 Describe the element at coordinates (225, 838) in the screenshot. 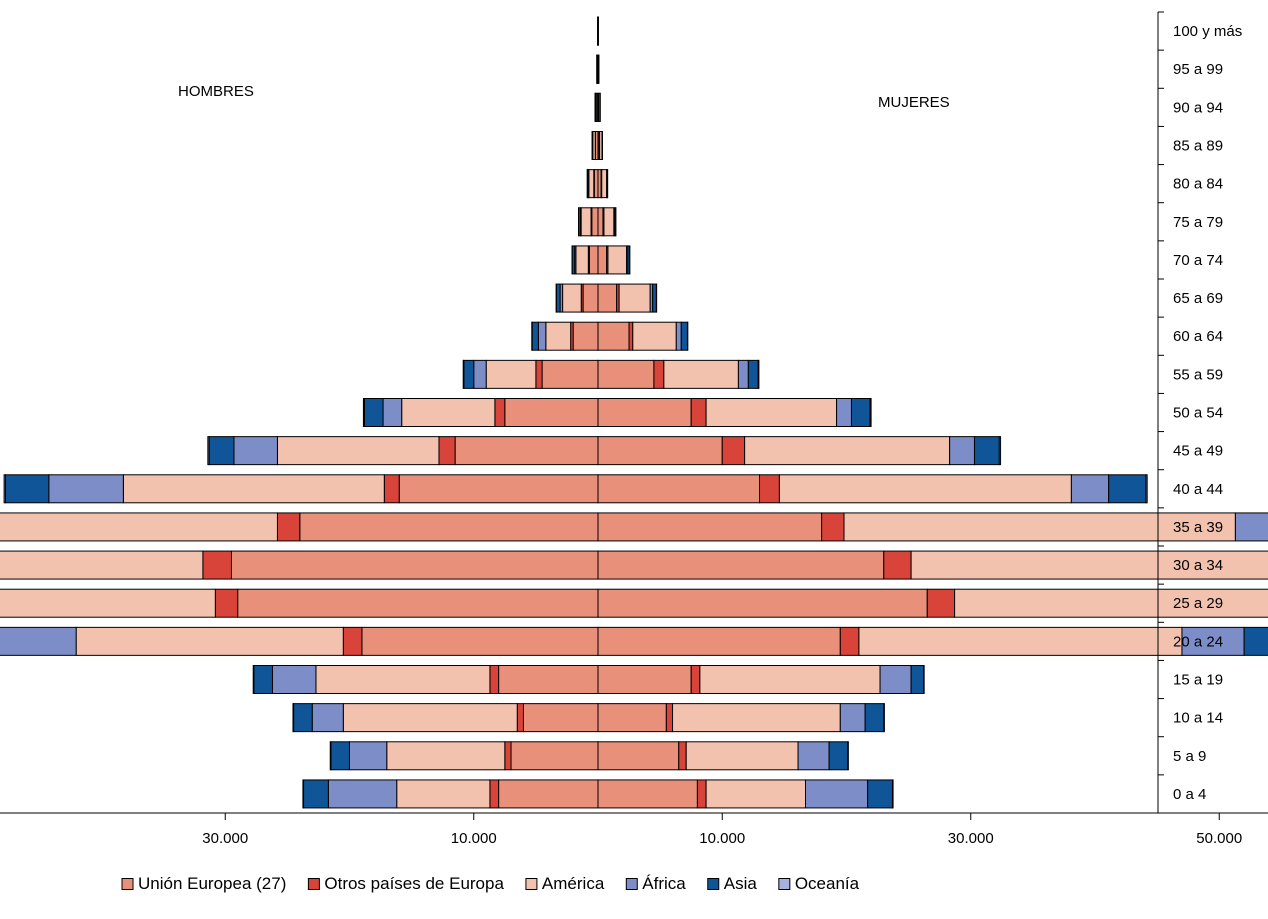

I see `x-tick-label-3: 30.000` at that location.